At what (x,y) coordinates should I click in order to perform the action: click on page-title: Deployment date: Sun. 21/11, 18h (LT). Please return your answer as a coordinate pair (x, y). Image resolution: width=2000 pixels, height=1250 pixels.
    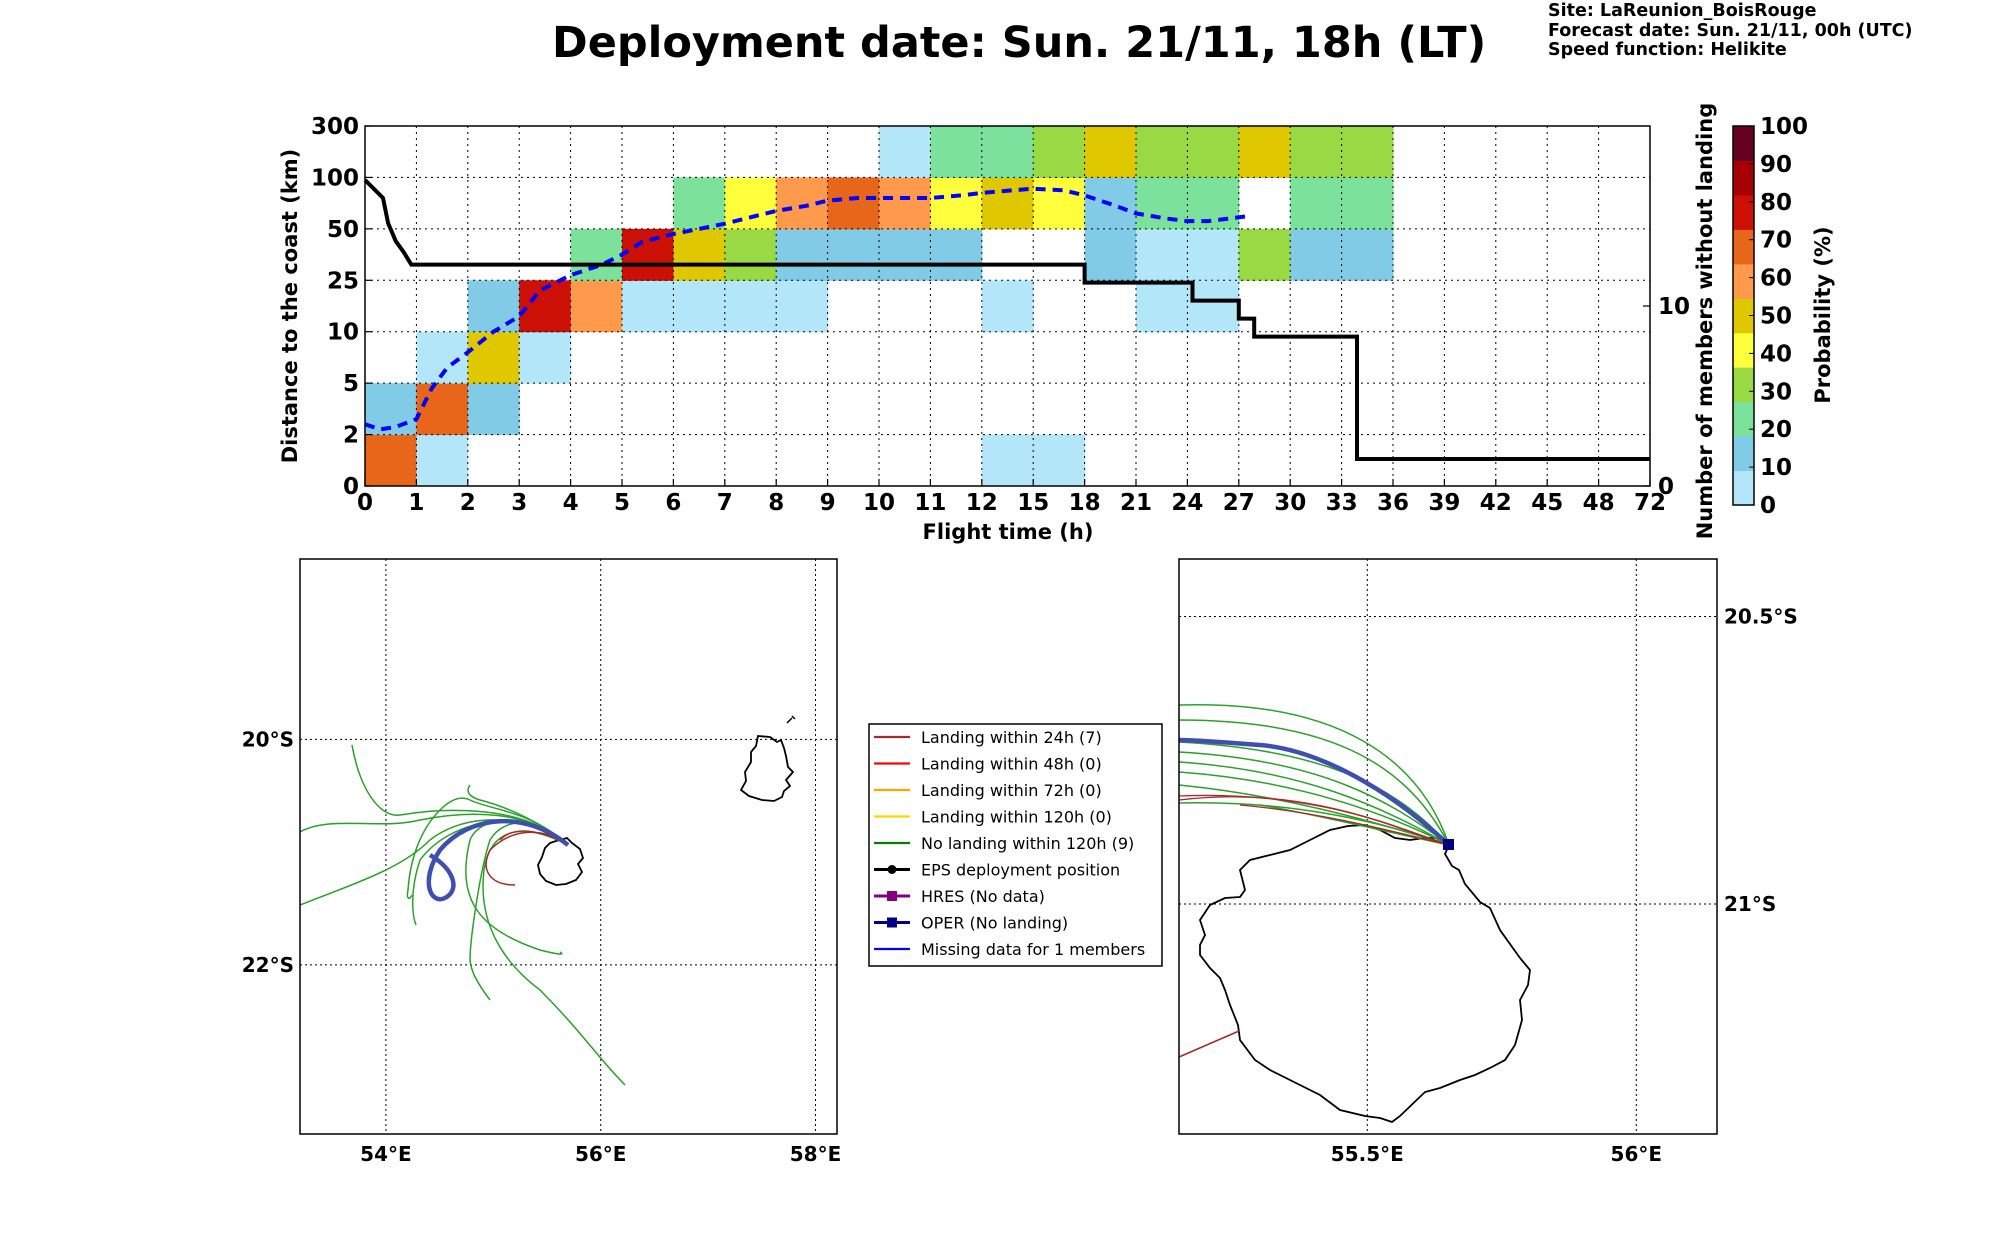
    Looking at the image, I should click on (1019, 43).